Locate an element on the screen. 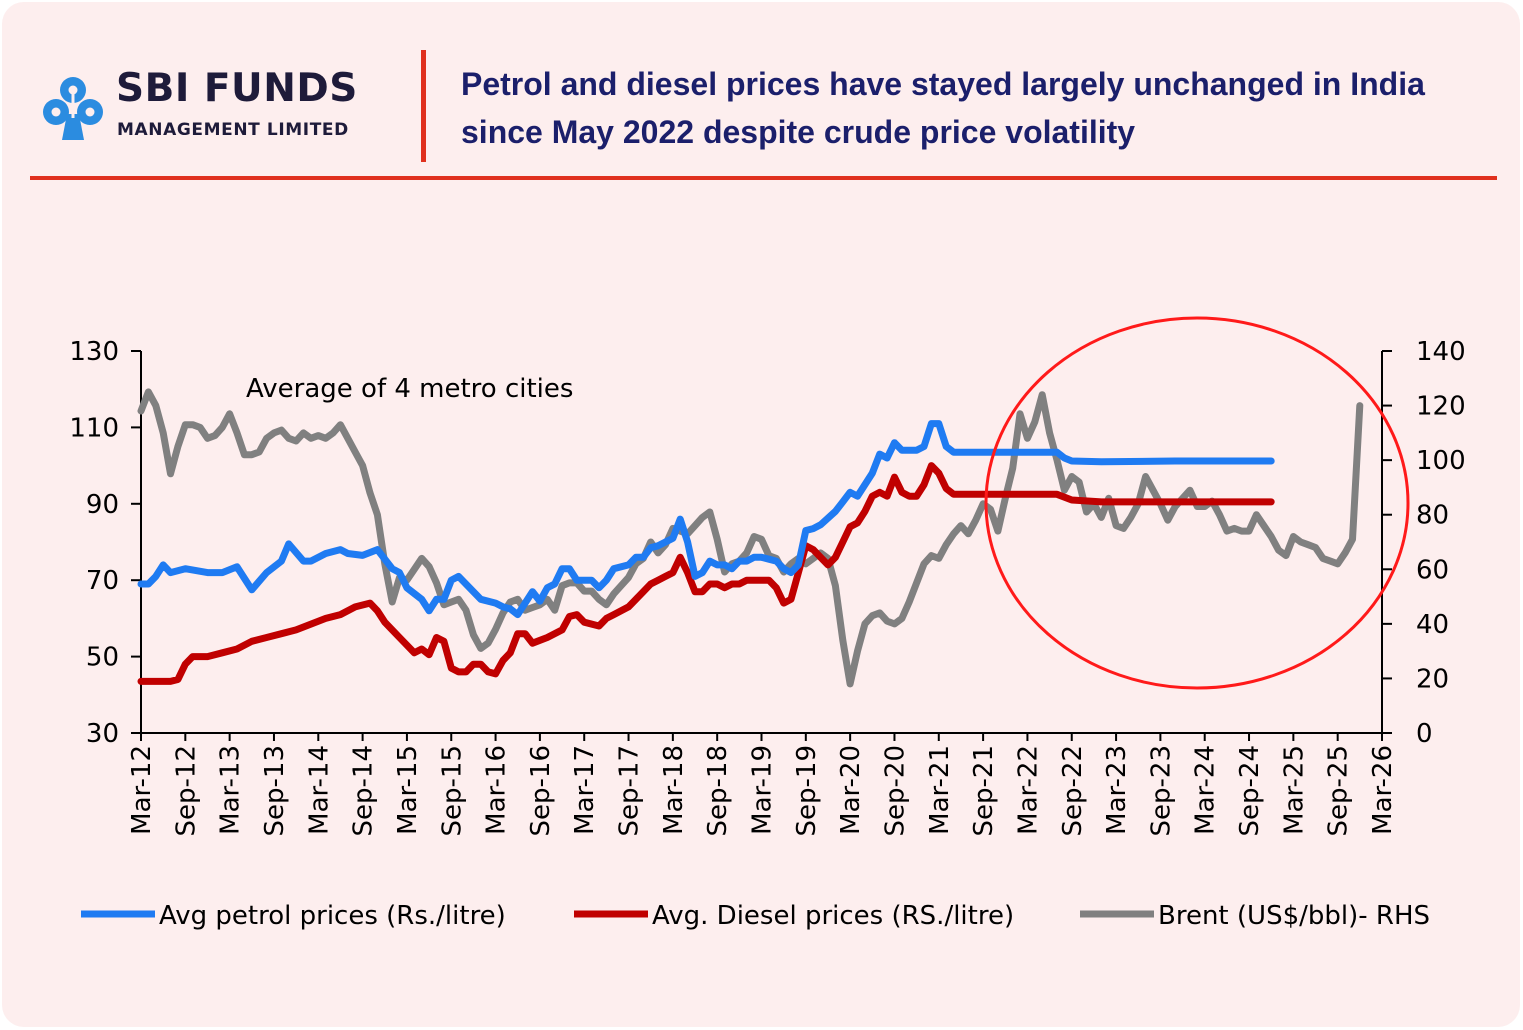 This screenshot has width=1523, height=1030. x-tick-label: Sep-24 is located at coordinates (1250, 790).